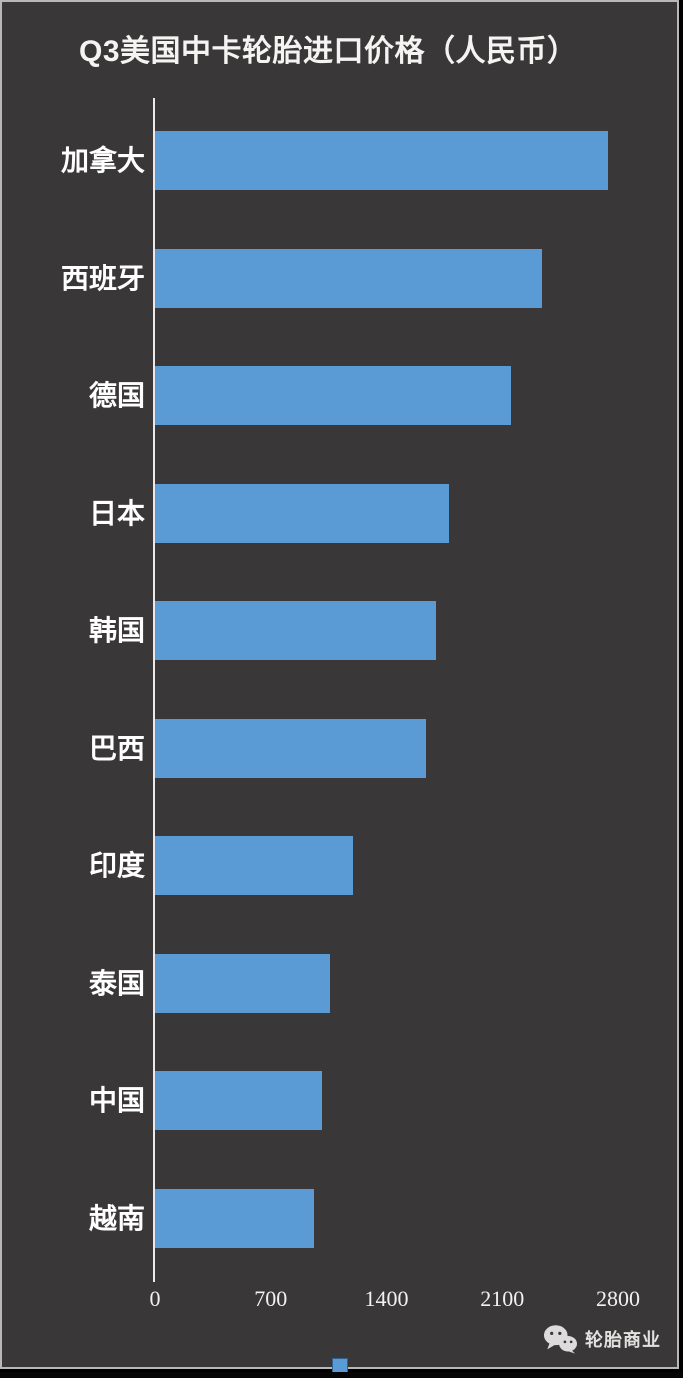 The width and height of the screenshot is (683, 1378). I want to click on x-tick-label: 700, so click(271, 1298).